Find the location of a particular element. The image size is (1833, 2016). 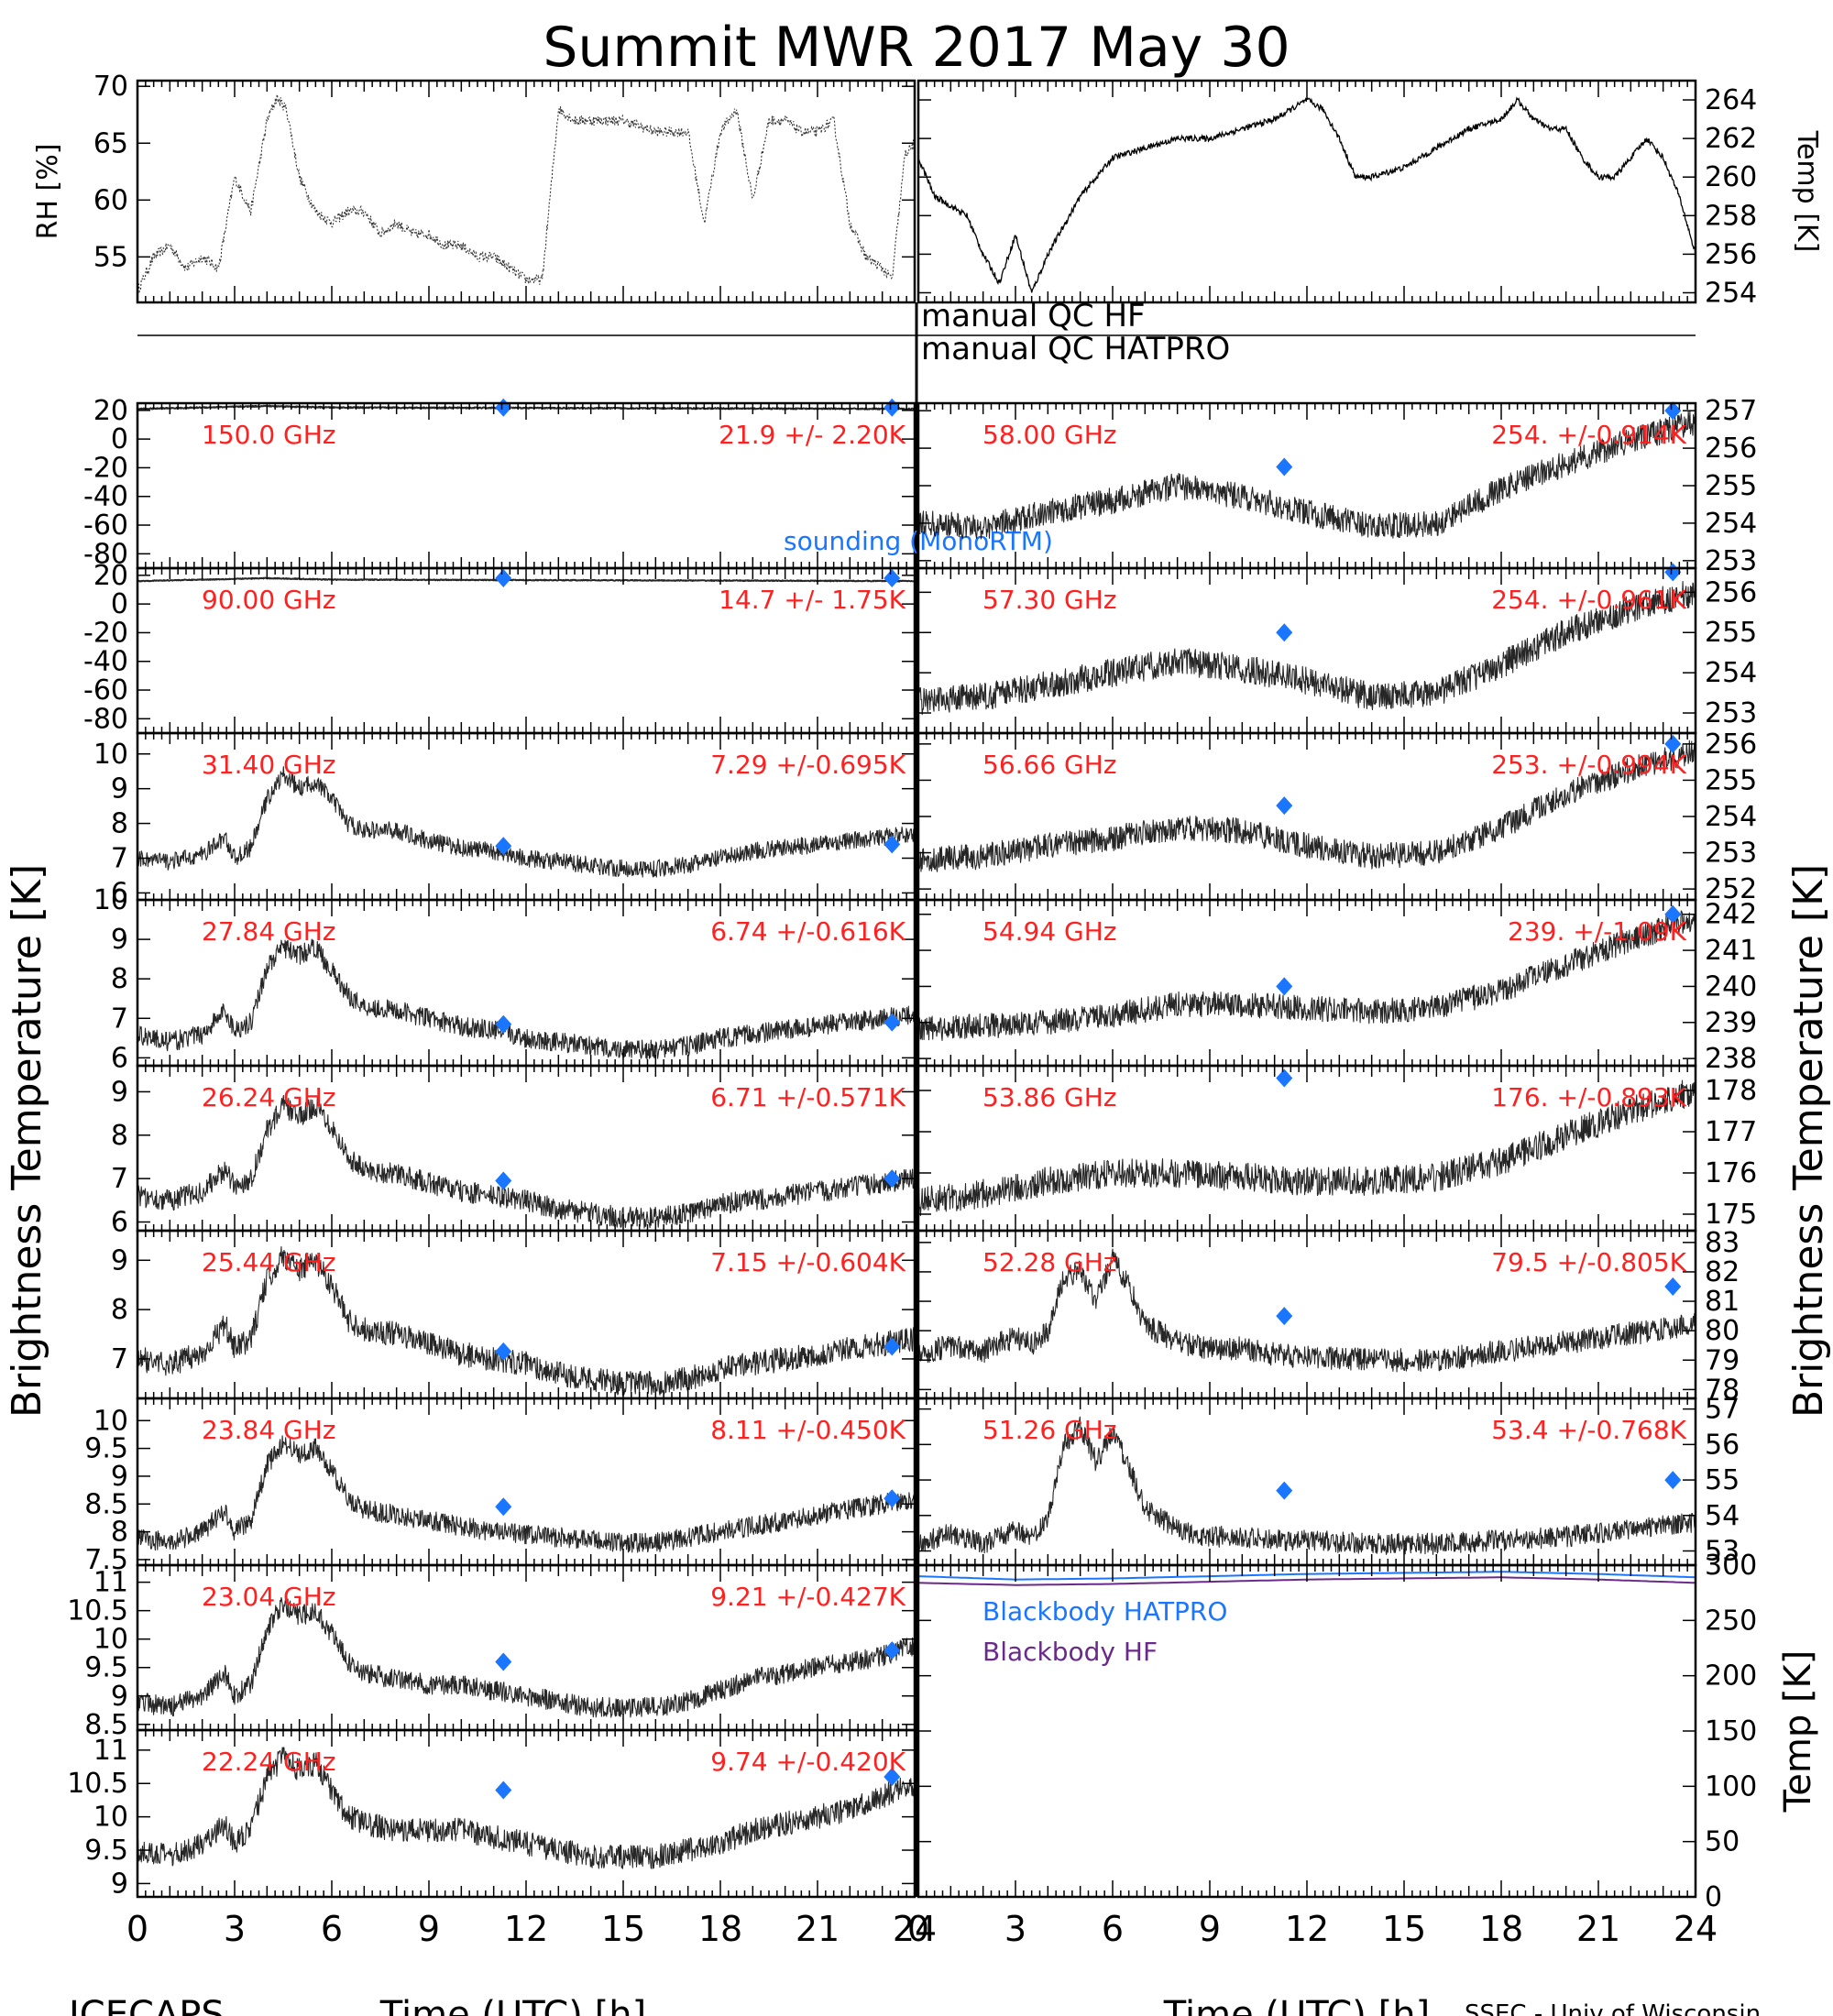

y-tick-label: 262 is located at coordinates (1731, 139).